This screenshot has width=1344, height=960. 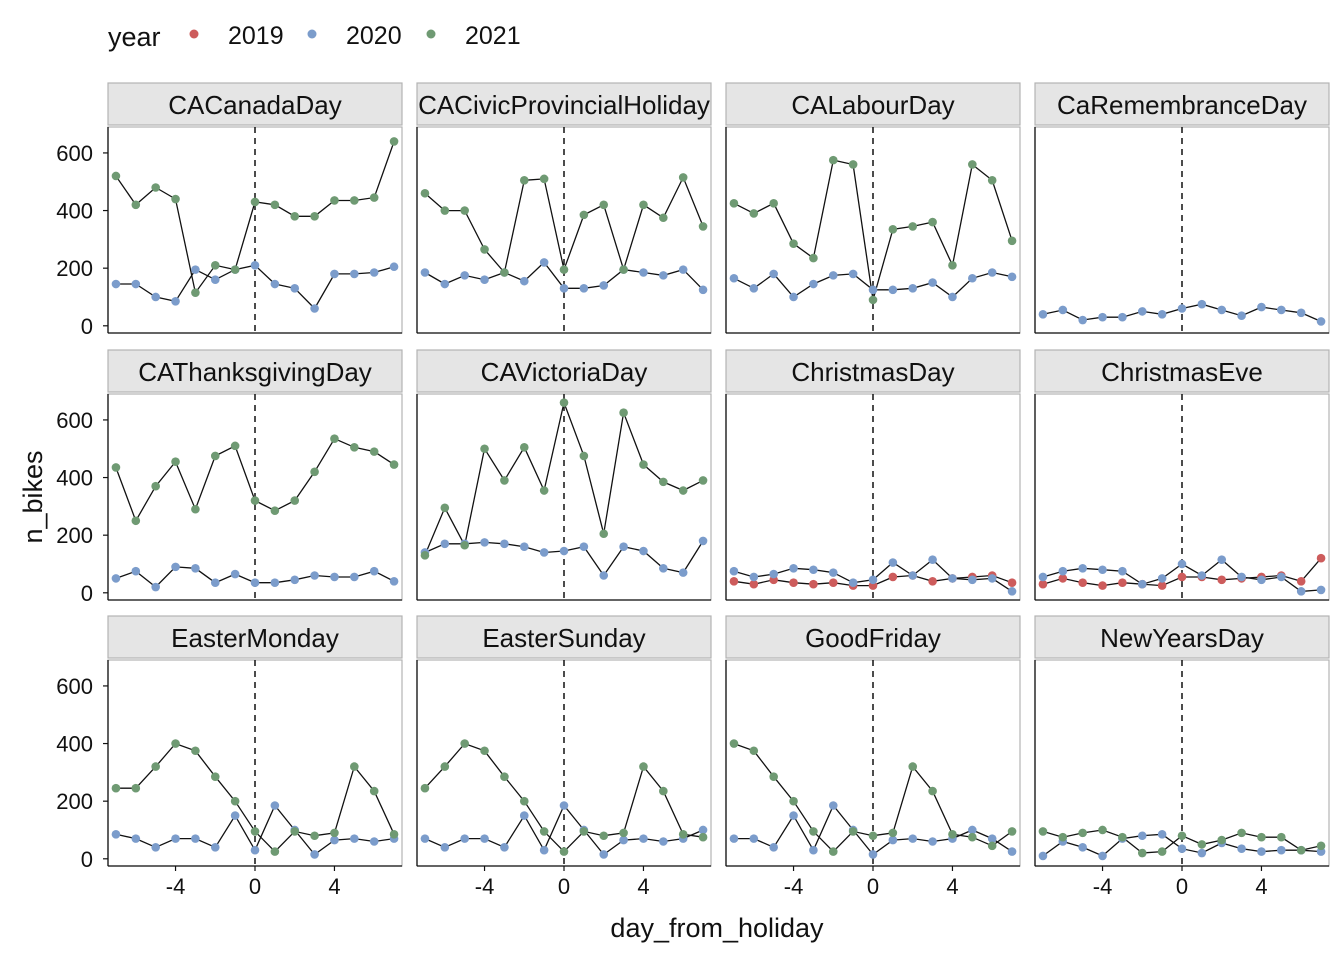 I want to click on legend-title: year, so click(x=134, y=37).